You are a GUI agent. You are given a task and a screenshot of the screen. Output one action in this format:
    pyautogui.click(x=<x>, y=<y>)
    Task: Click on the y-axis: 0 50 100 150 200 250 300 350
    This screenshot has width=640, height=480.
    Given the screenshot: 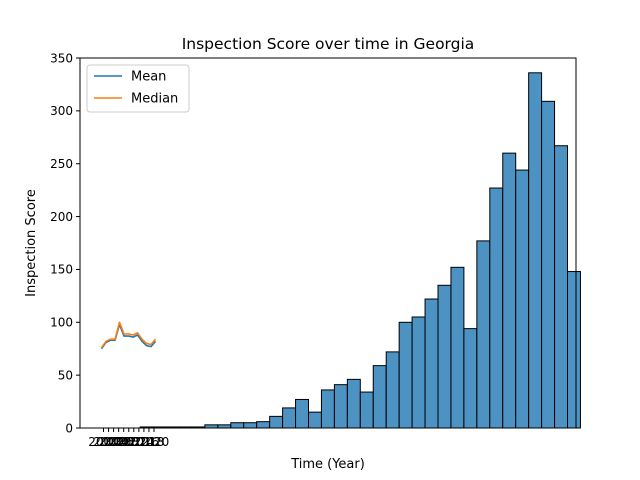 What is the action you would take?
    pyautogui.click(x=65, y=243)
    